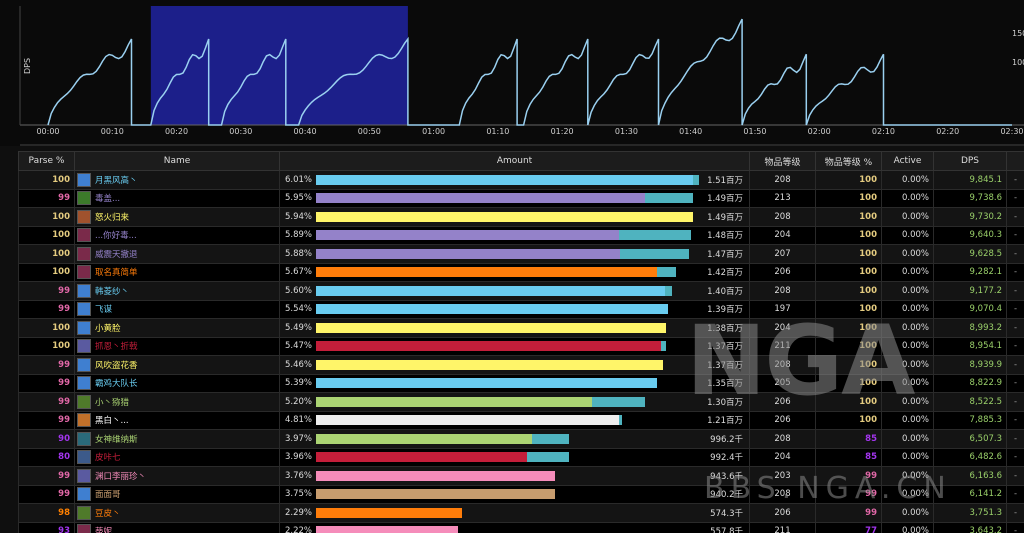 The height and width of the screenshot is (533, 1024). What do you see at coordinates (104, 310) in the screenshot?
I see `player-name: 飞谋` at bounding box center [104, 310].